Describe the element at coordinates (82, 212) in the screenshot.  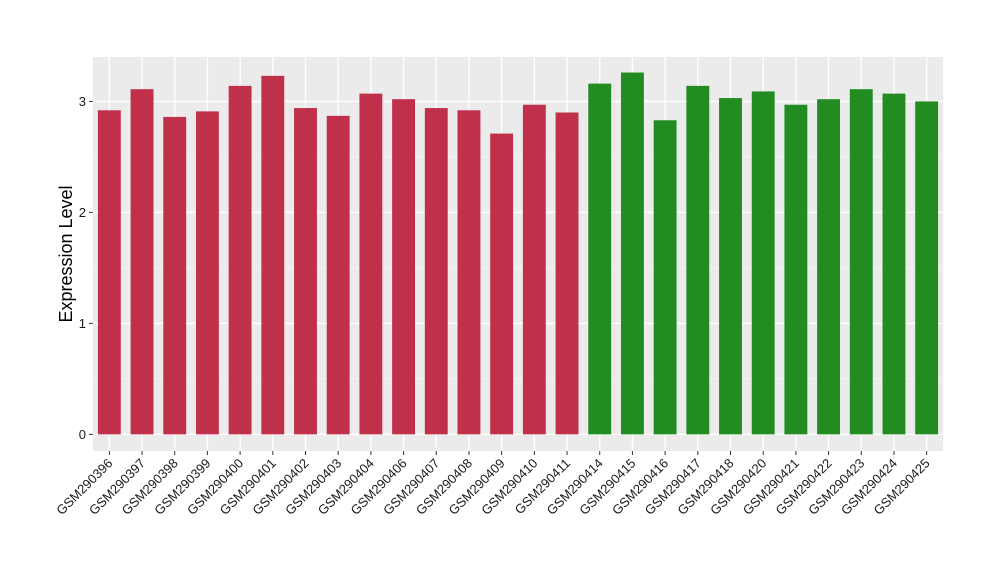
I see `y-tick-label: 2` at that location.